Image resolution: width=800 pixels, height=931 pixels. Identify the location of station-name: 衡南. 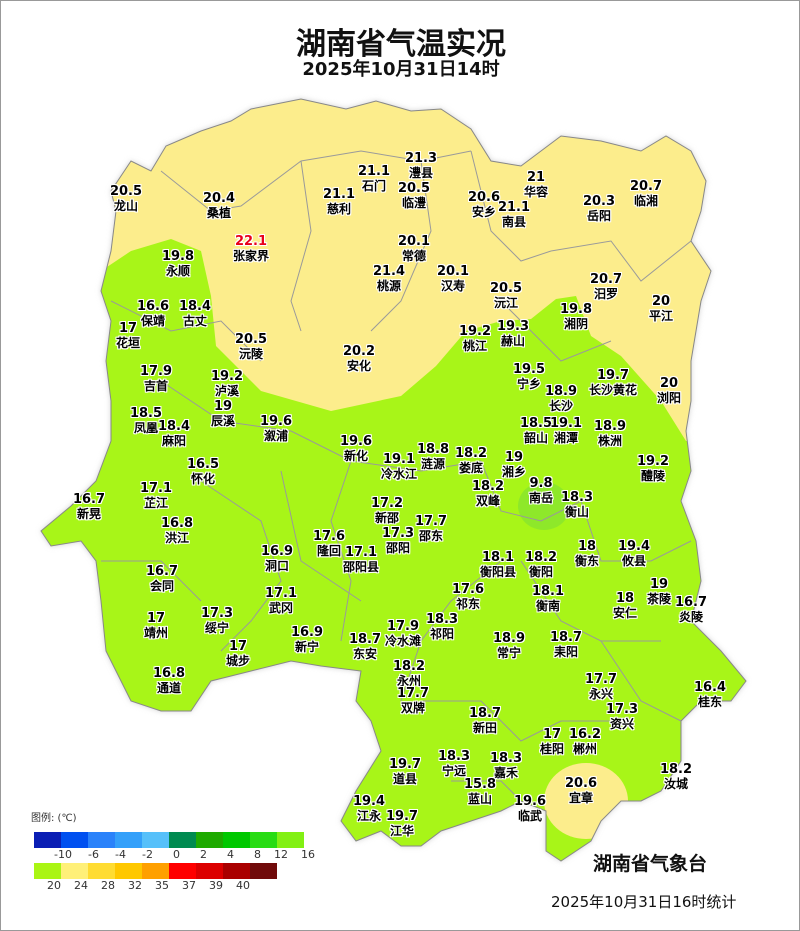
(548, 606).